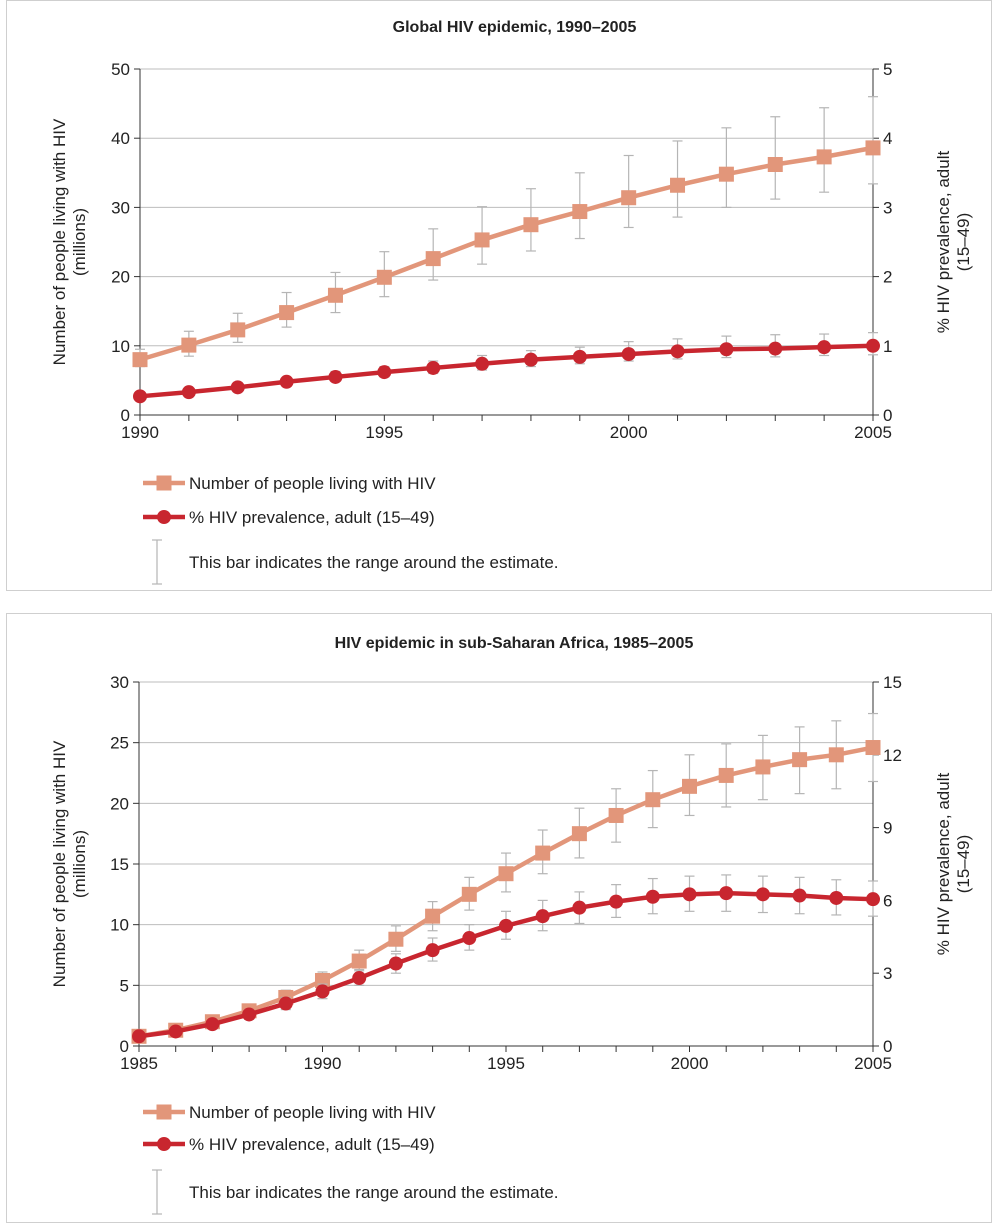 This screenshot has height=1225, width=995. What do you see at coordinates (139, 1063) in the screenshot?
I see `x-tick-label: 1985` at bounding box center [139, 1063].